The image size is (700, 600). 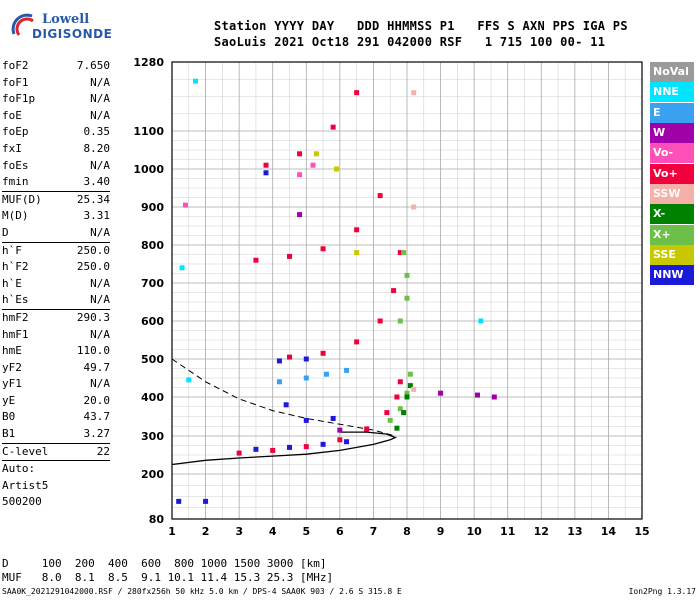 What do you see at coordinates (172, 531) in the screenshot?
I see `x-tick-label: 1` at bounding box center [172, 531].